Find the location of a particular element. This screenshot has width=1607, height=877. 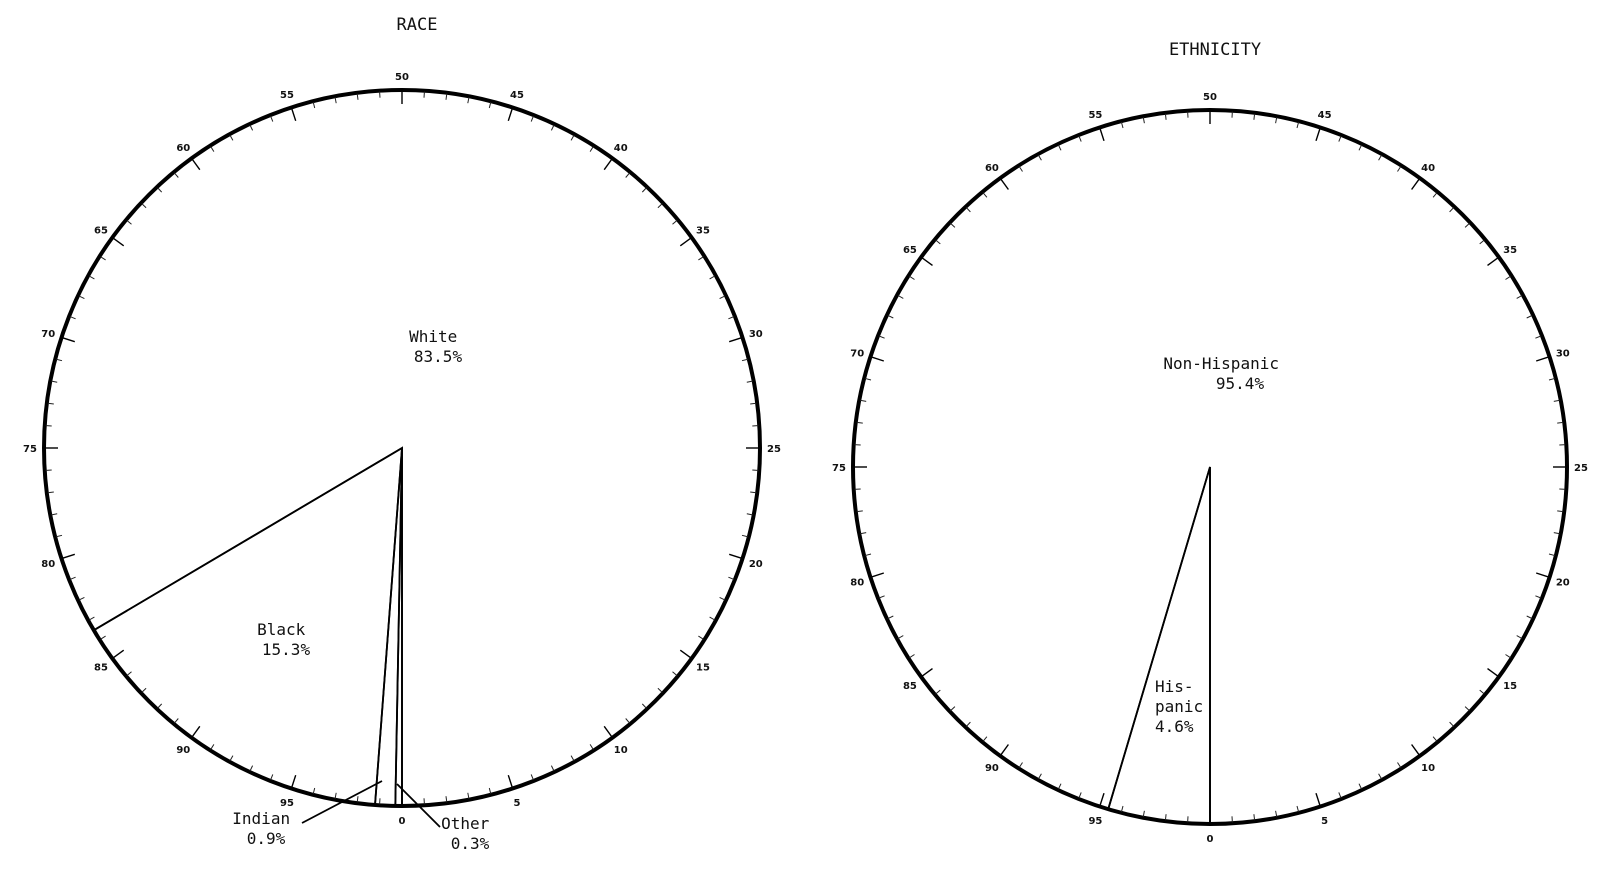

slice-label-indian-name: Indian is located at coordinates (261, 818).